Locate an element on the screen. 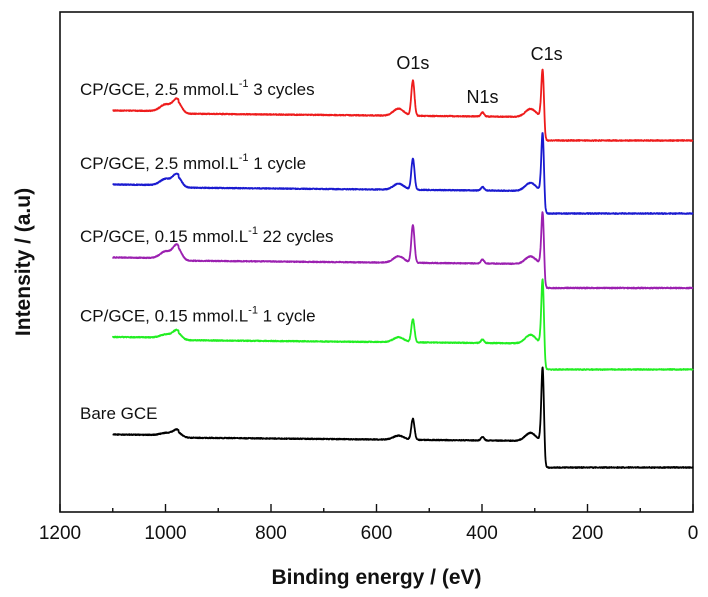  x-axis-ticks: 1200 1000 800 600 400 200 0 is located at coordinates (368, 524).